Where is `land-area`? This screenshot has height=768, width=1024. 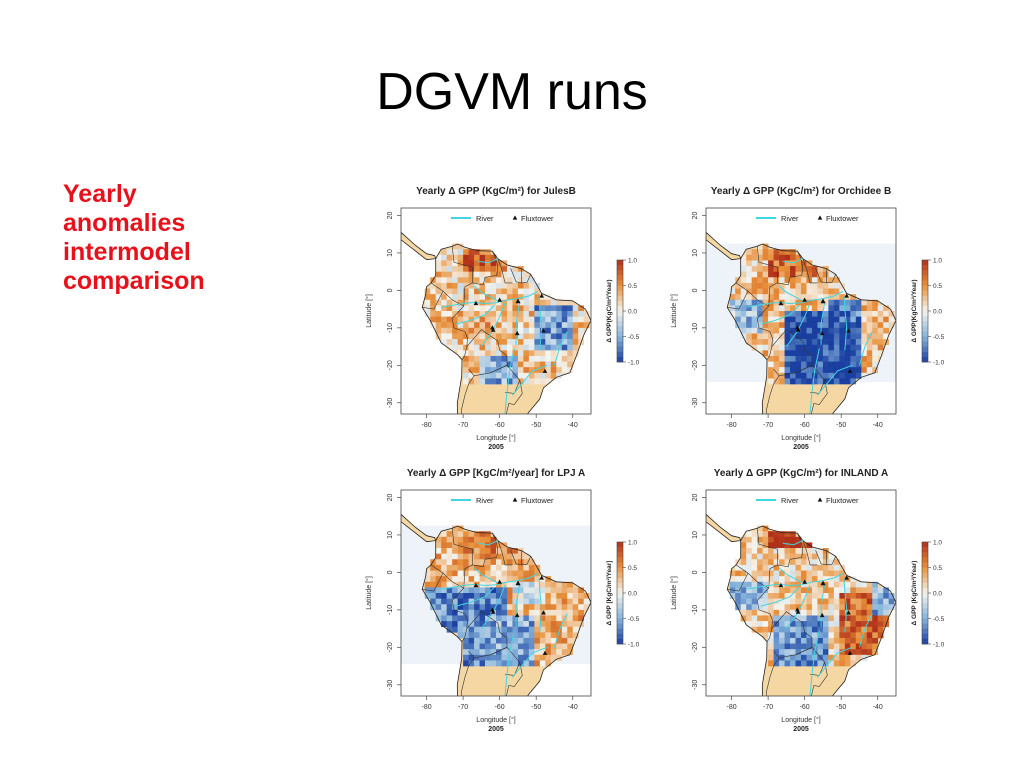 land-area is located at coordinates (723, 246).